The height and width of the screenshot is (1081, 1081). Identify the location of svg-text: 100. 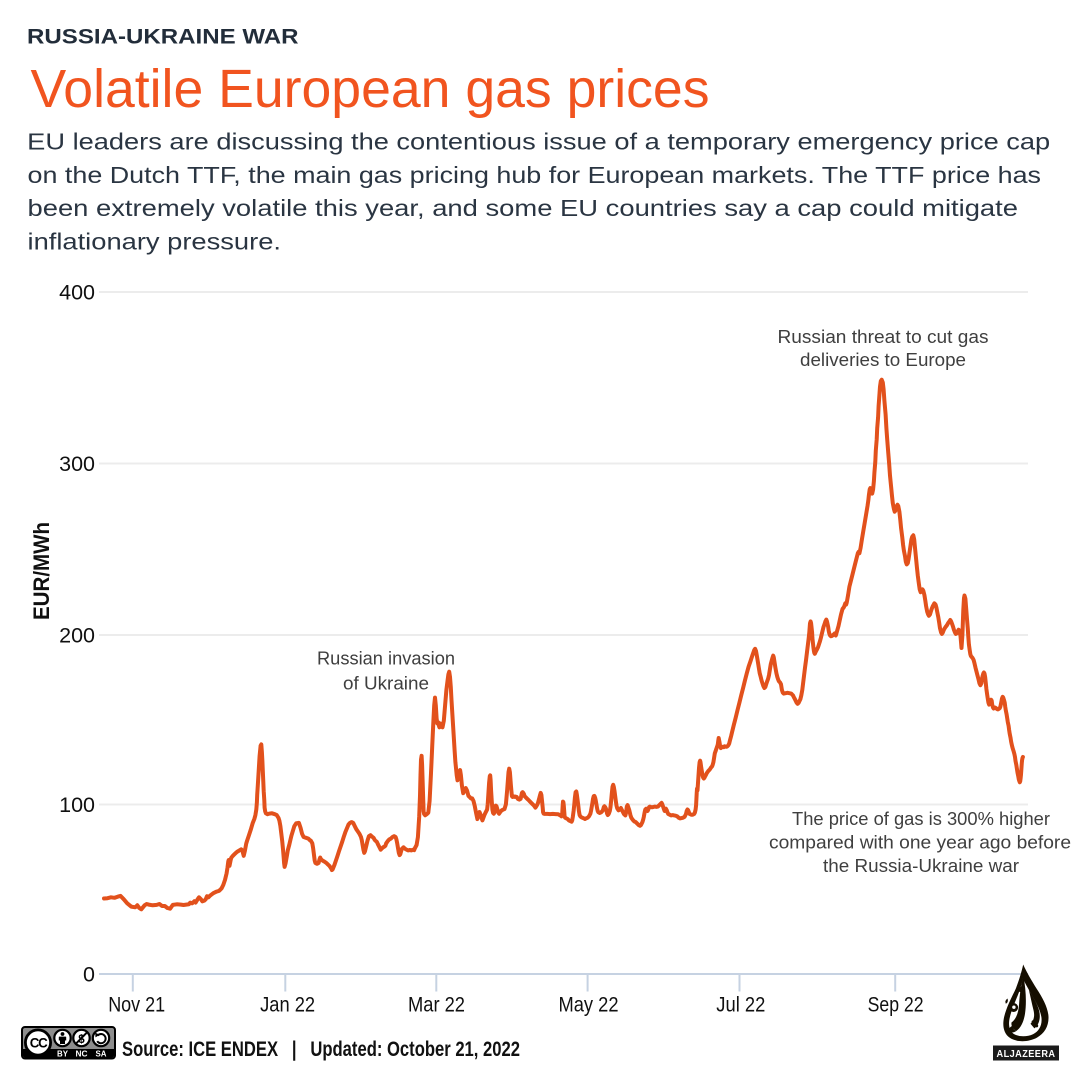
(77, 805).